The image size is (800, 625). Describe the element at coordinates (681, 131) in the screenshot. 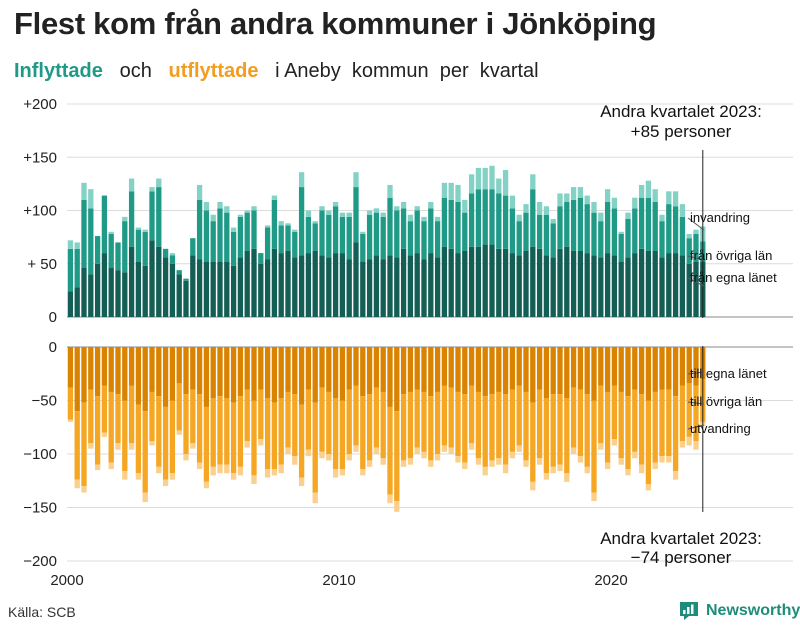

I see `annotation-top-line2: +85 personer` at that location.